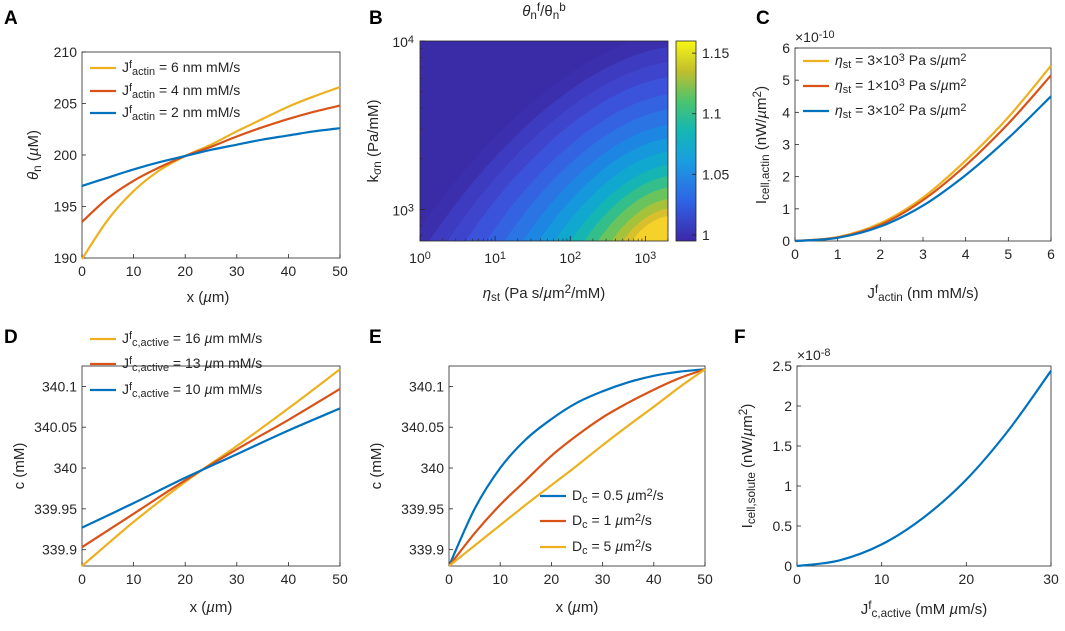 This screenshot has width=1065, height=631. What do you see at coordinates (900, 111) in the screenshot?
I see `legend-c-label: ηst = 3×102 Pa s/µm2` at bounding box center [900, 111].